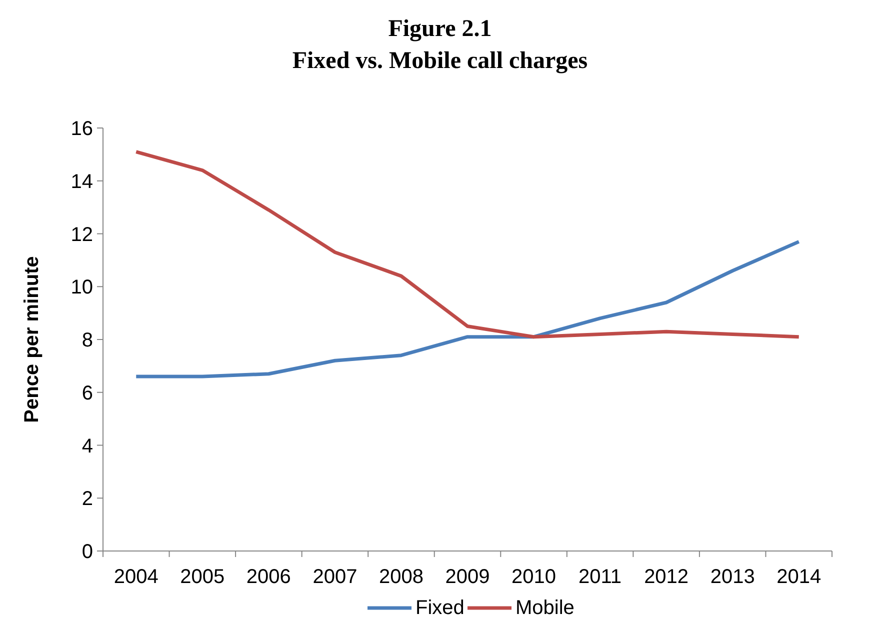 The image size is (880, 637). I want to click on y-tick-label: 8, so click(87, 341).